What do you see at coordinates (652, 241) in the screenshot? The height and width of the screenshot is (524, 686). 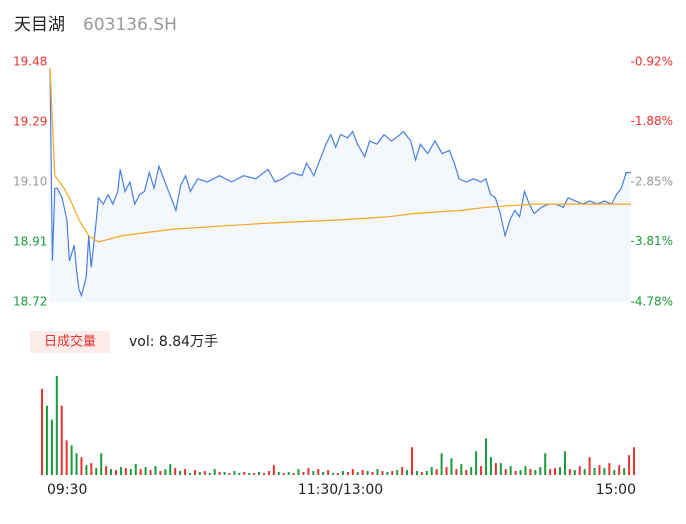 I see `y2-tick-label: -3.81%` at bounding box center [652, 241].